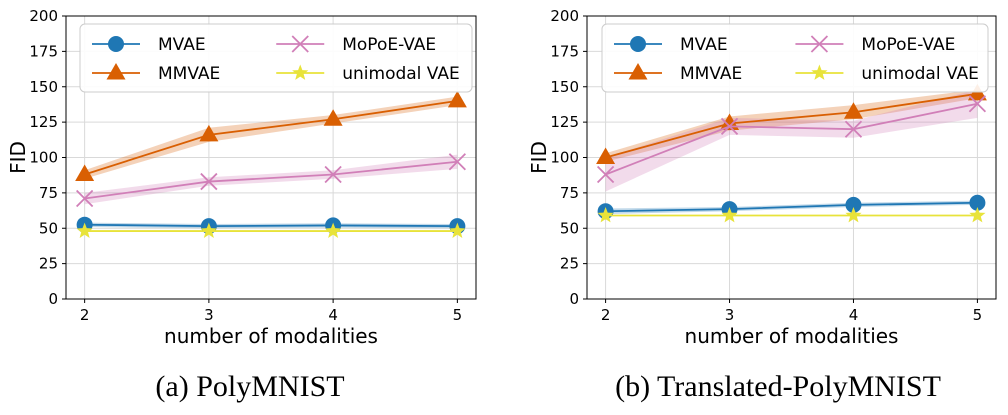 This screenshot has width=1008, height=415. What do you see at coordinates (249, 386) in the screenshot?
I see `panel-caption: (a) PolyMNIST` at bounding box center [249, 386].